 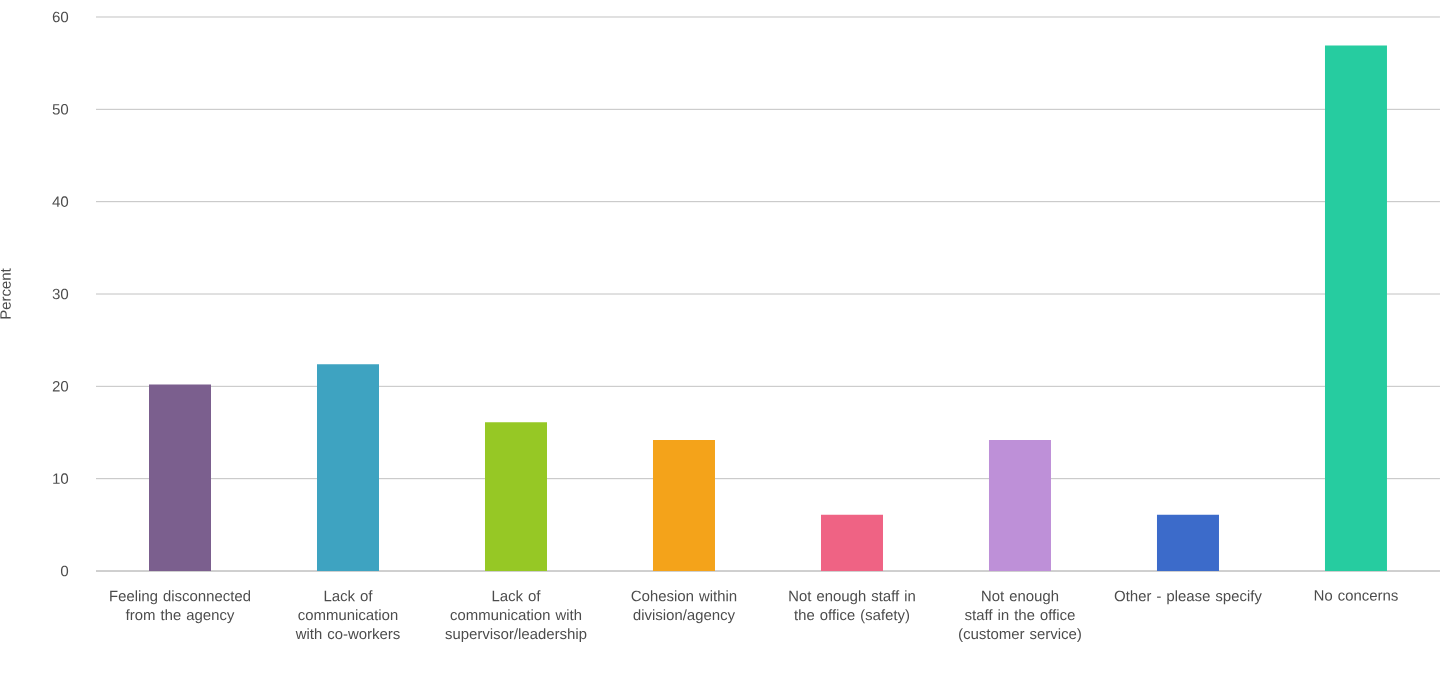 I want to click on y-tick-label: 10, so click(x=61, y=478).